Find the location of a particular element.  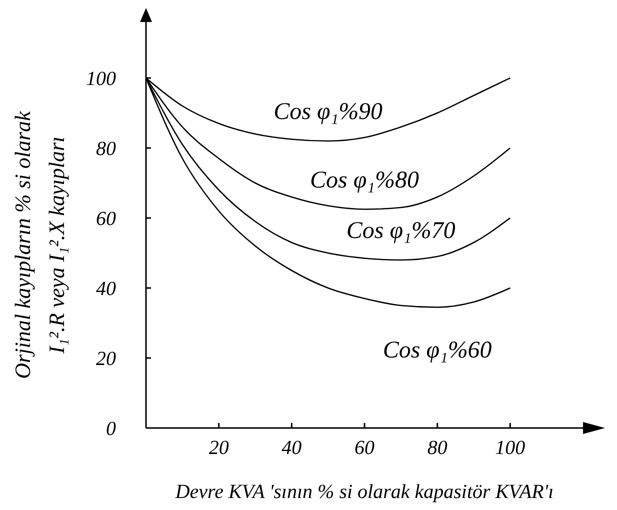

series-label: Cos φ₁%80 is located at coordinates (364, 180).